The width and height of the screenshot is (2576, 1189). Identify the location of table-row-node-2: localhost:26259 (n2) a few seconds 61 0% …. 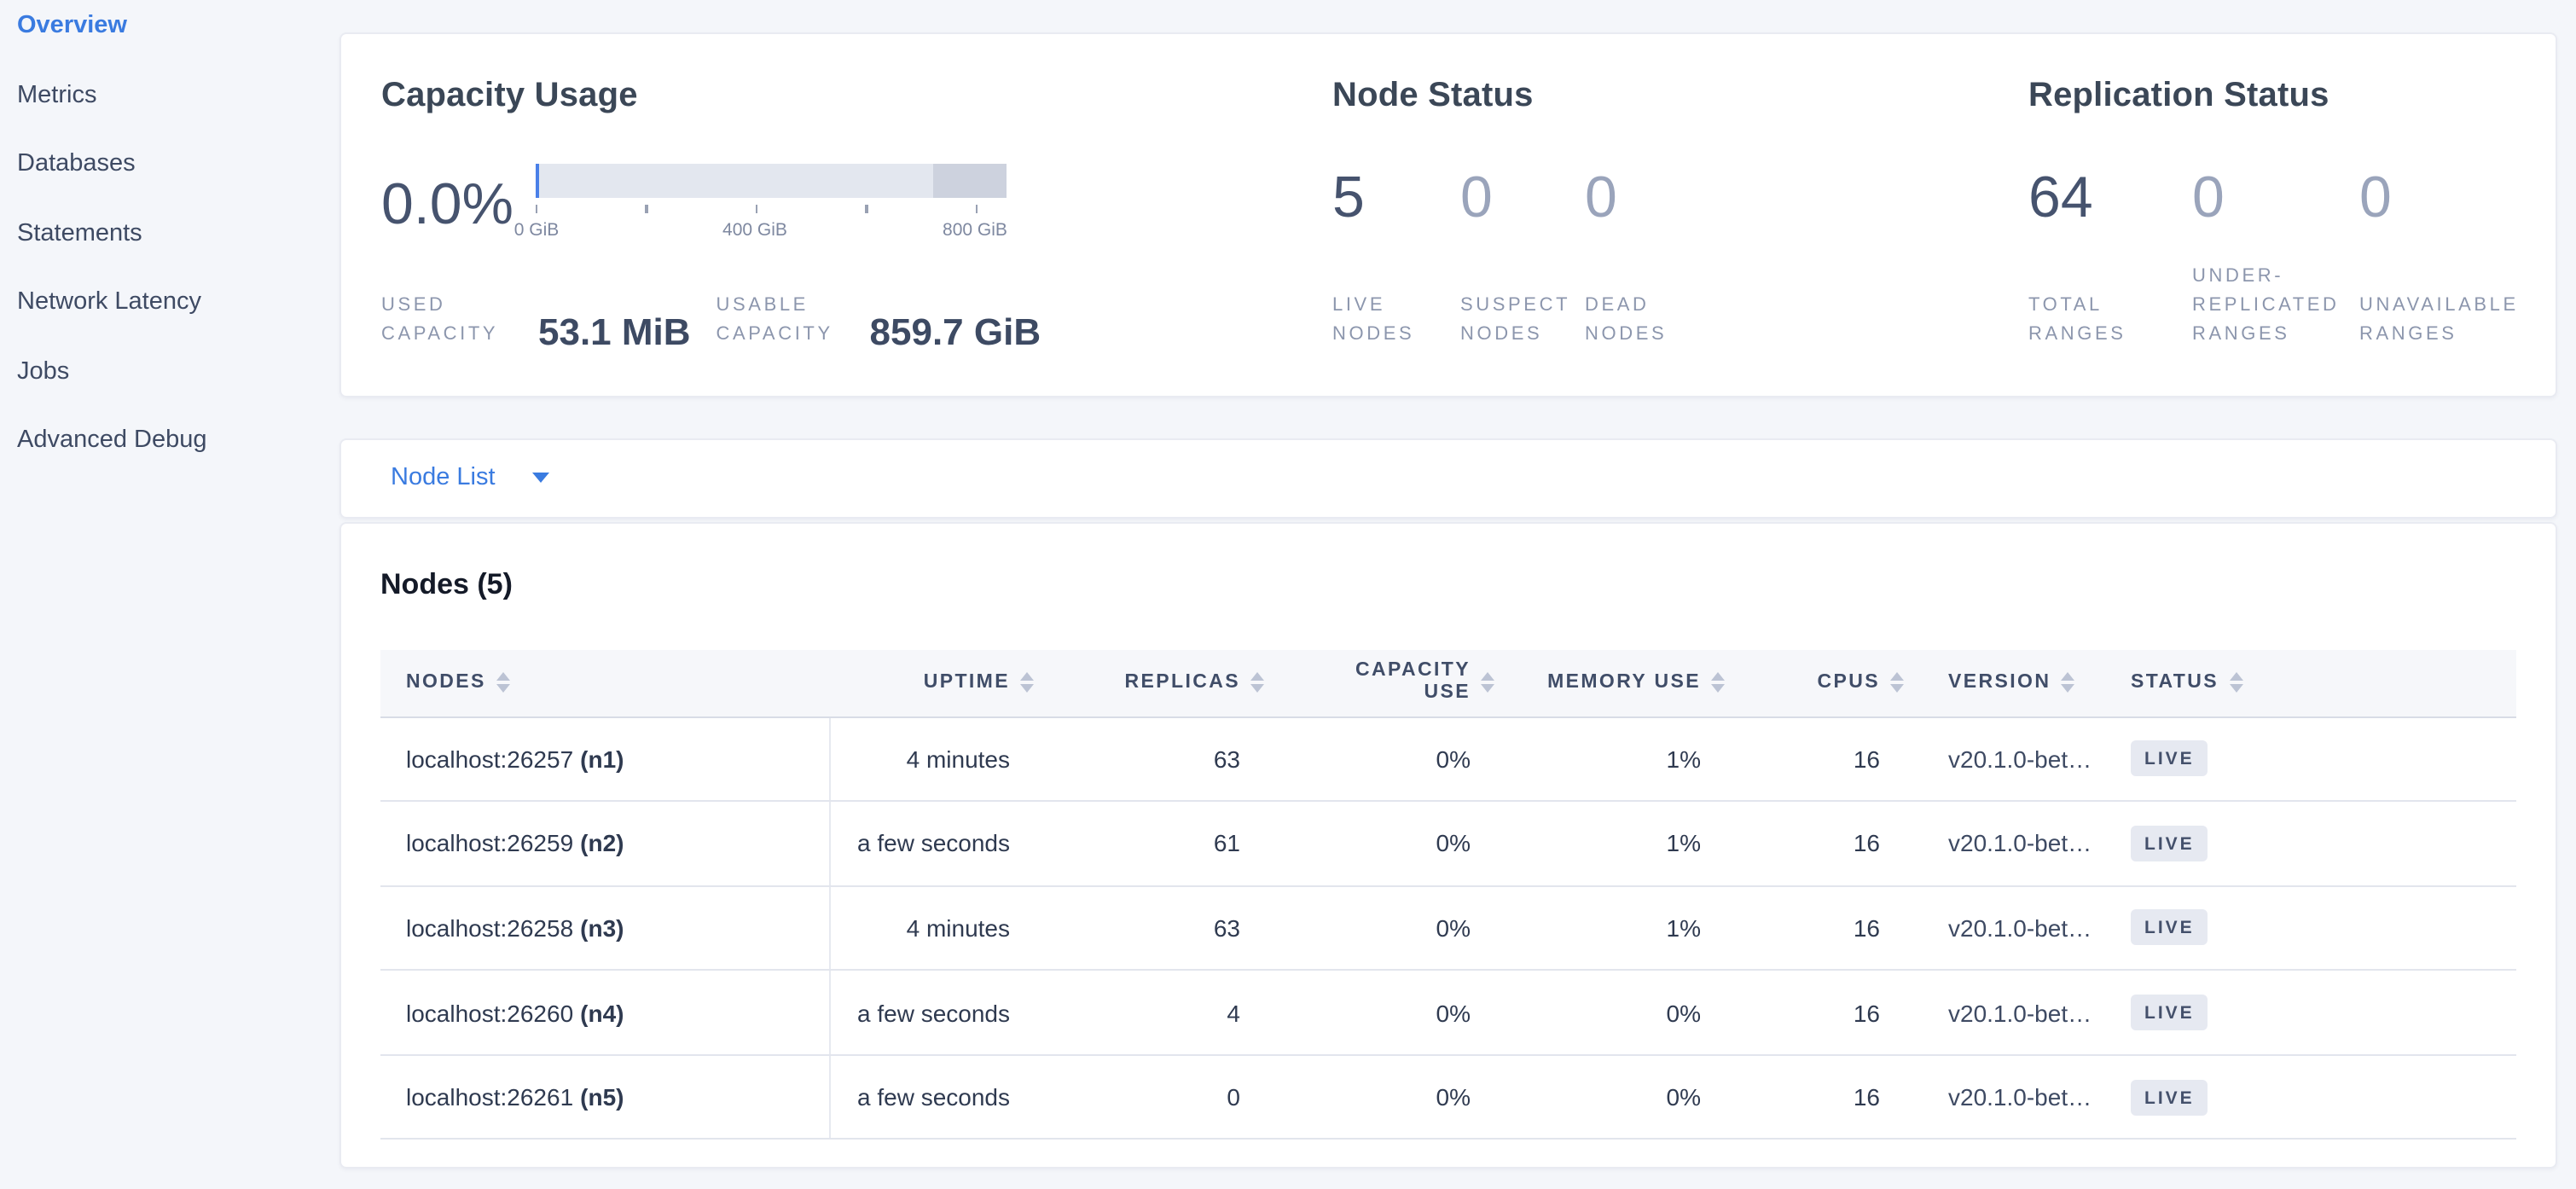
(1447, 844).